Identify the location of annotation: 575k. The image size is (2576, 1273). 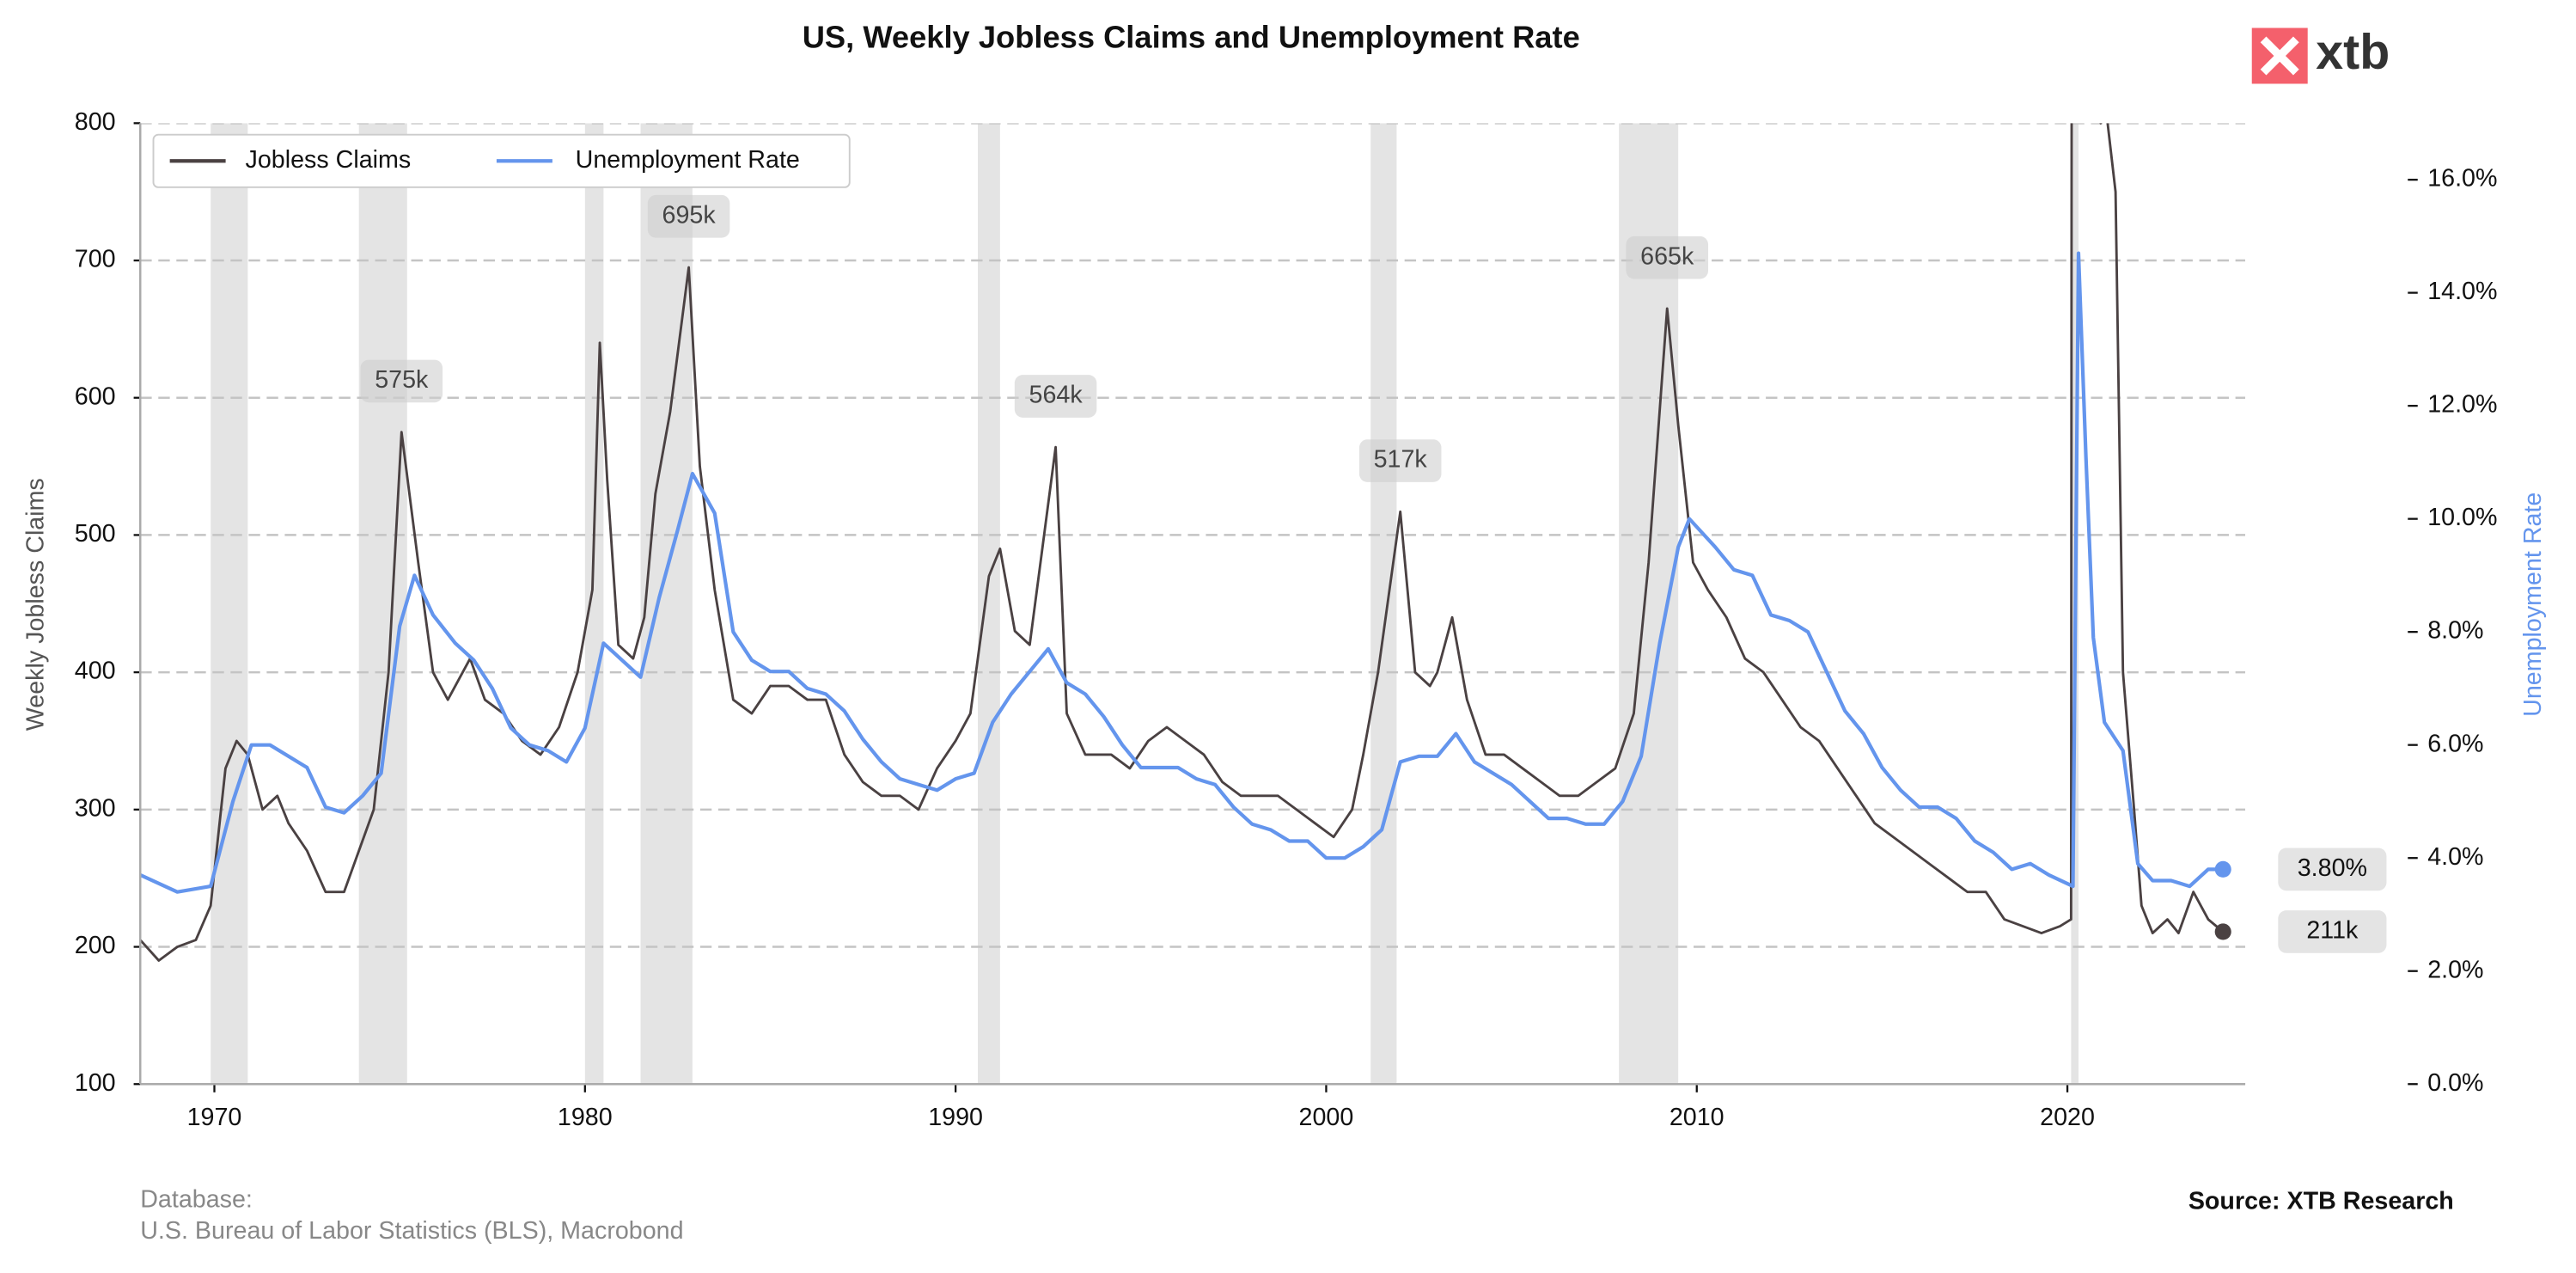
(402, 380).